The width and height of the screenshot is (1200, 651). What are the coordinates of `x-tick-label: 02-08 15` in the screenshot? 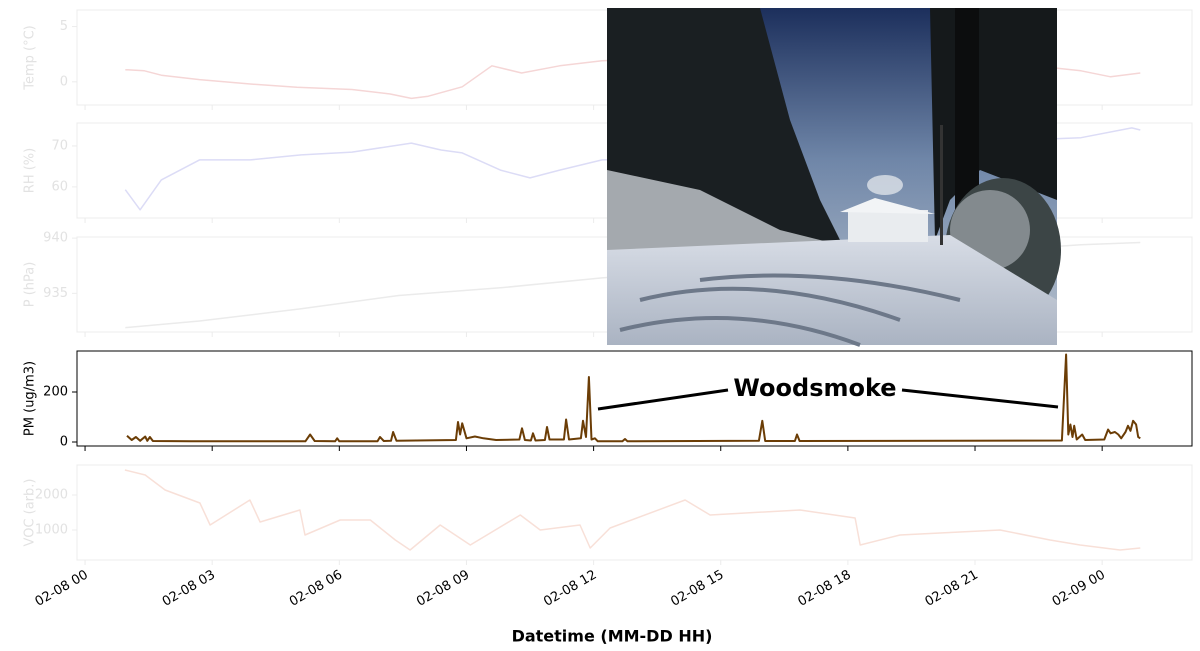 It's located at (697, 589).